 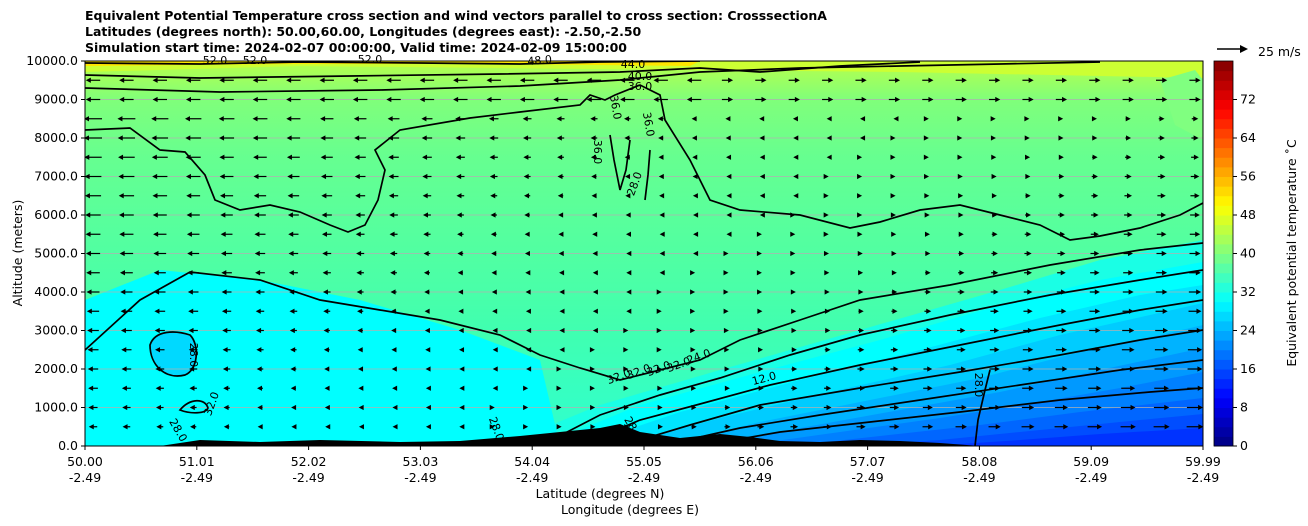 What do you see at coordinates (980, 461) in the screenshot?
I see `x-tick-label-lat: 58.08` at bounding box center [980, 461].